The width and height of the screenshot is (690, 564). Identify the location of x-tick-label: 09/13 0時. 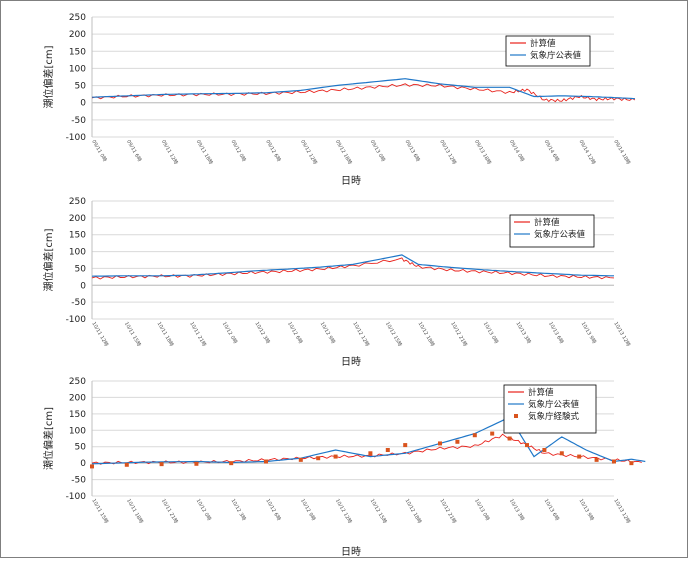
(377, 151).